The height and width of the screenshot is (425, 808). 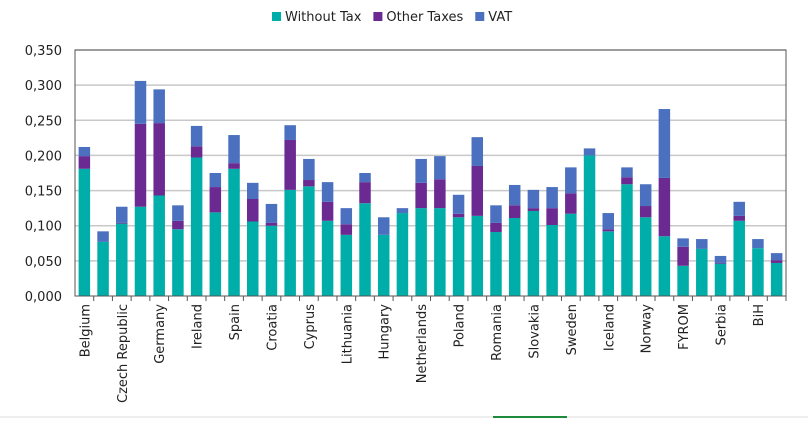 I want to click on y-tick-label: 0,050, so click(x=43, y=262).